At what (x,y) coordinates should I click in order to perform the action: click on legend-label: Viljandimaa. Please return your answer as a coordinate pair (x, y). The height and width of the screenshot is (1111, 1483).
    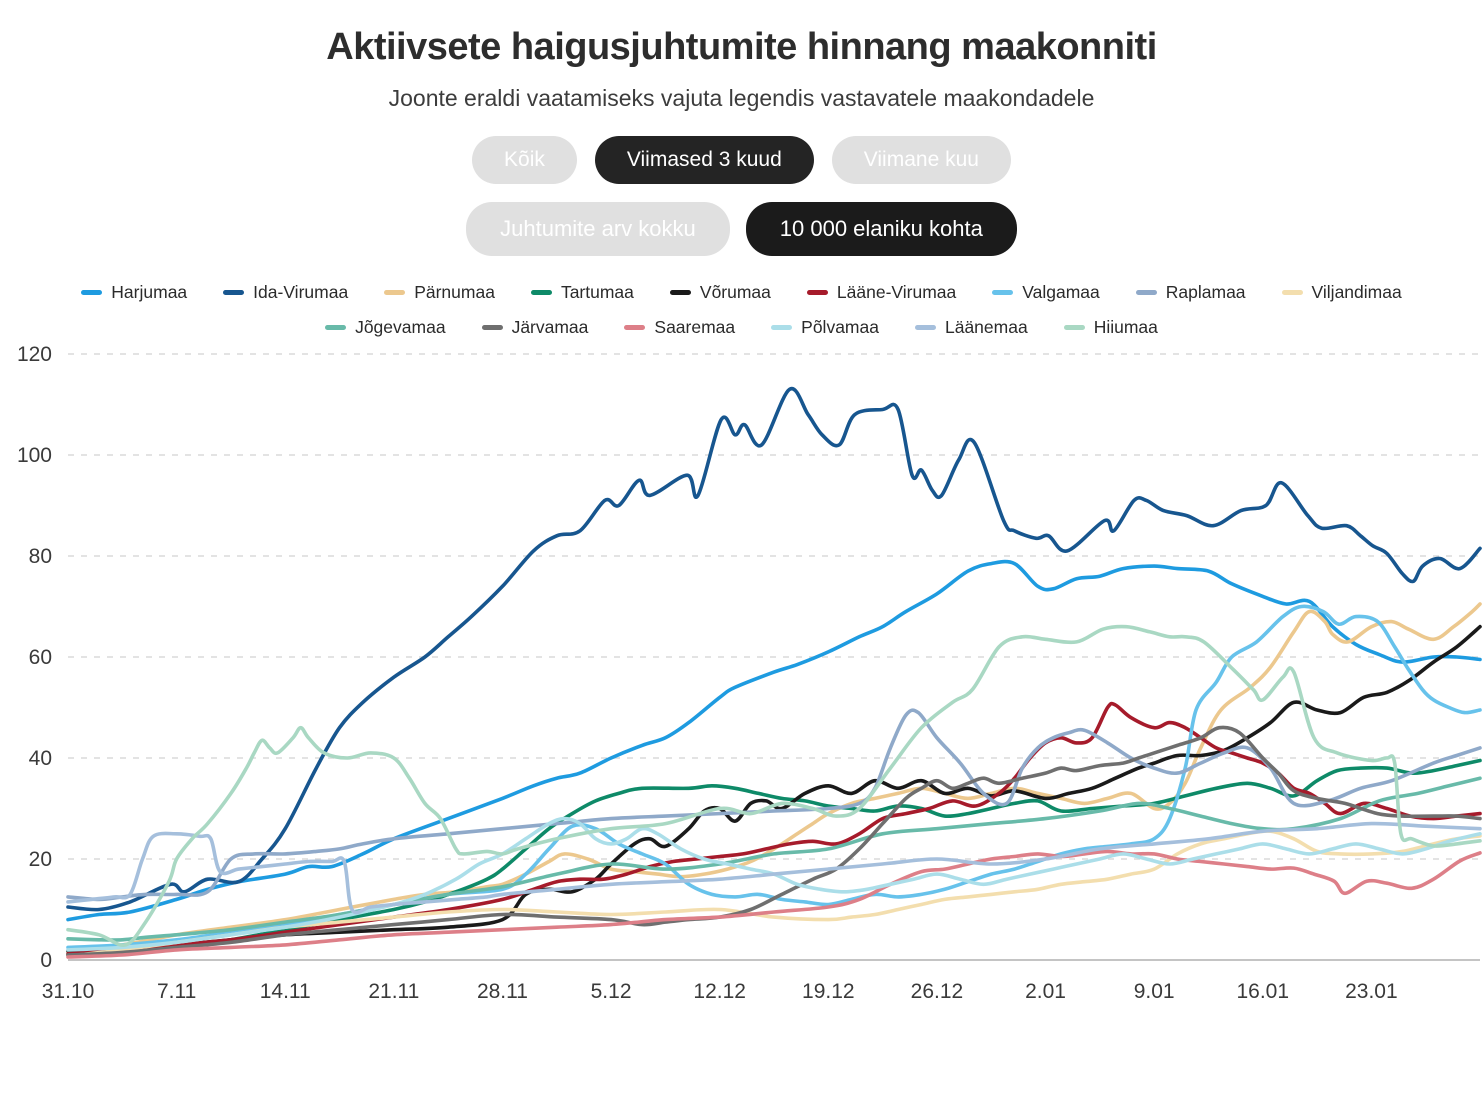
    Looking at the image, I should click on (1356, 292).